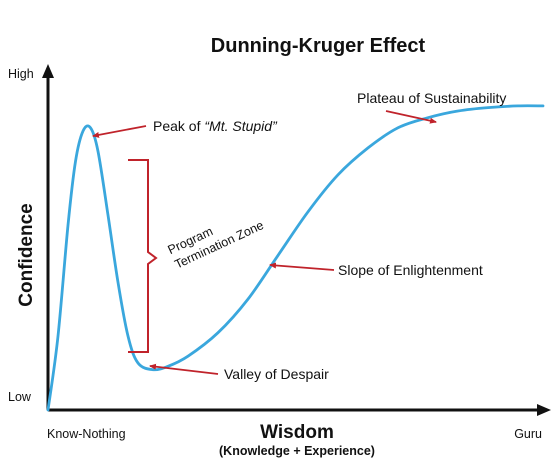 The image size is (560, 470). I want to click on annotation-peak-emphasis: “Mt. Stupid”, so click(241, 126).